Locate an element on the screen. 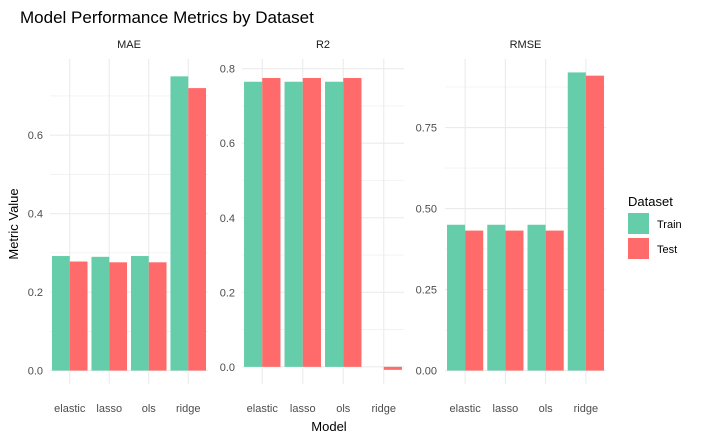 The image size is (701, 439). legend-title: Dataset is located at coordinates (650, 201).